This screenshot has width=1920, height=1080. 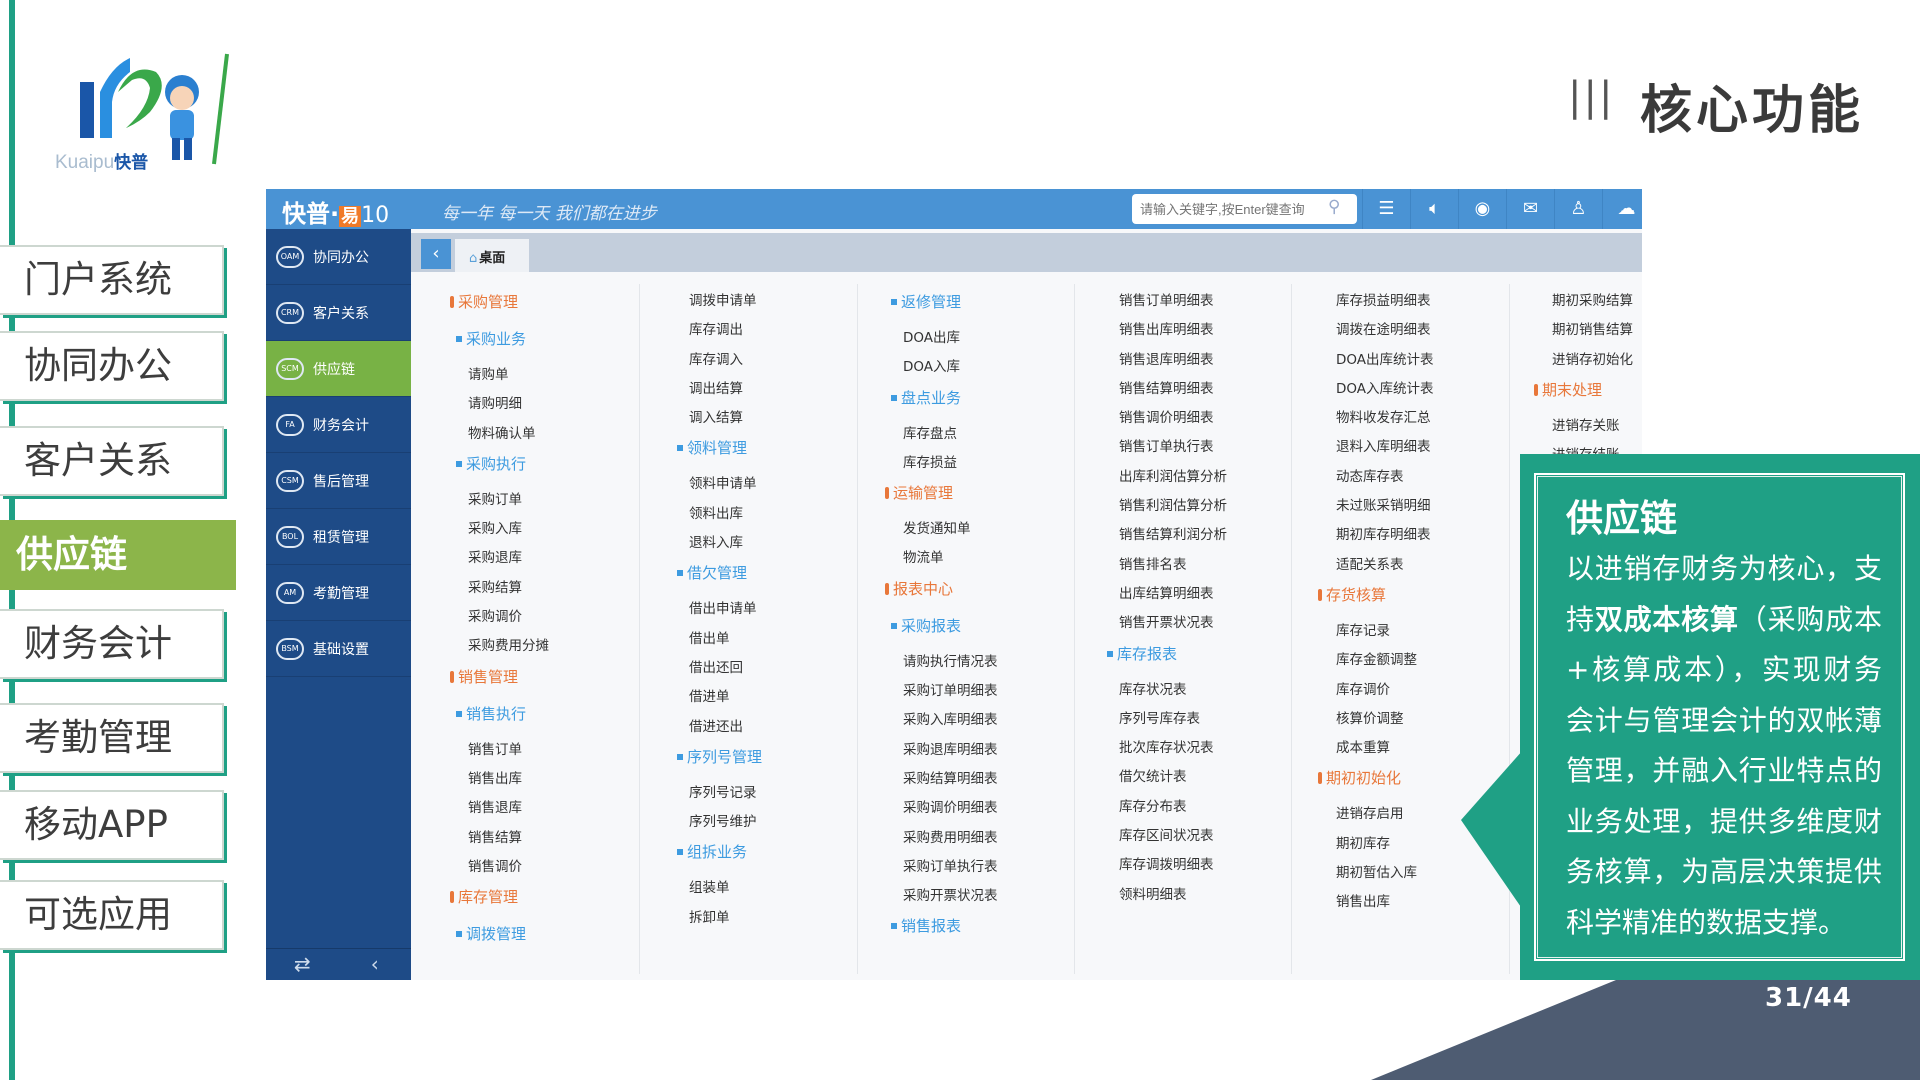 I want to click on menu-item: 库存状况表, so click(x=1153, y=689).